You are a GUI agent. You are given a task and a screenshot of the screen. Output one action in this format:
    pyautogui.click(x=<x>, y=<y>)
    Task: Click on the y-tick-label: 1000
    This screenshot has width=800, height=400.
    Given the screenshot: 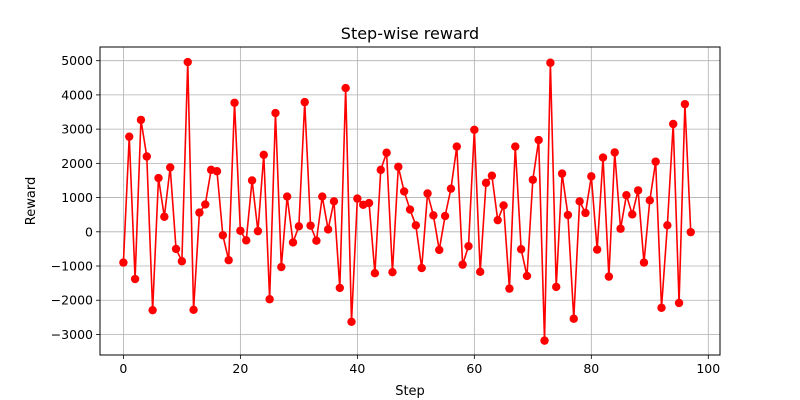 What is the action you would take?
    pyautogui.click(x=77, y=197)
    